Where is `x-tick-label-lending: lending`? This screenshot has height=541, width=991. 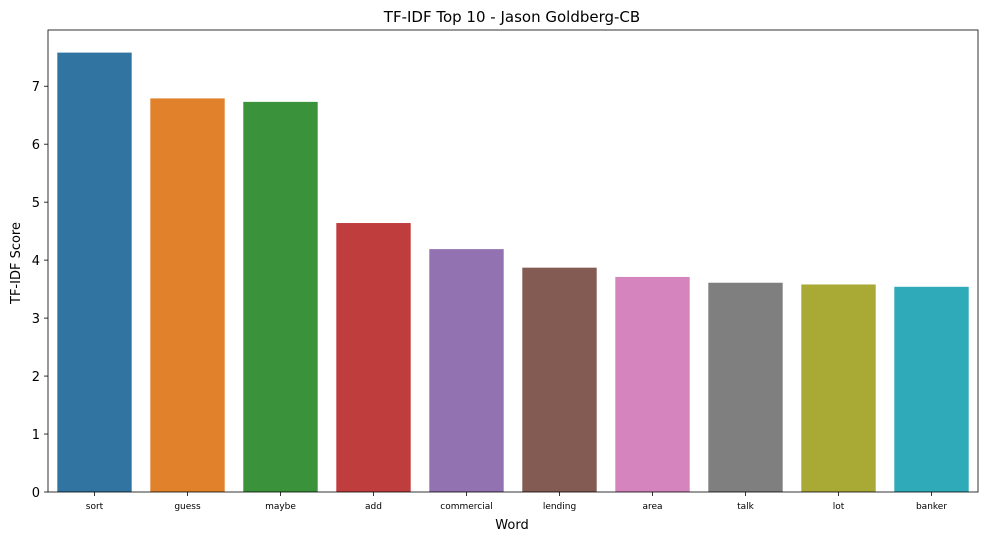 x-tick-label-lending: lending is located at coordinates (559, 507).